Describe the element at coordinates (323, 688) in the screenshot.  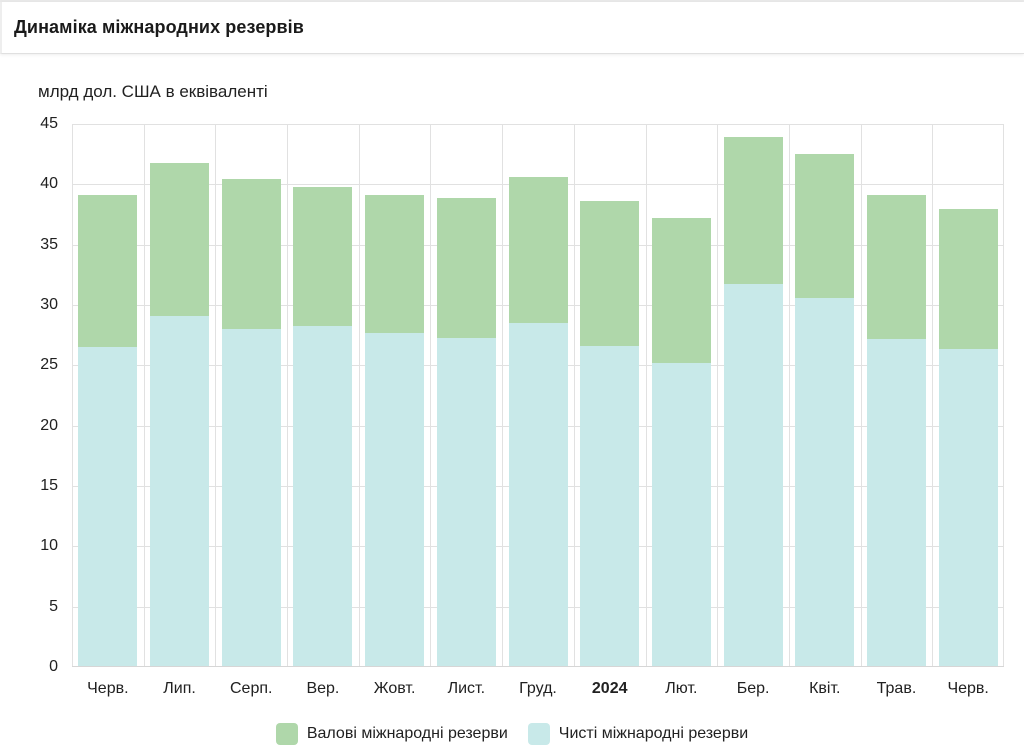
I see `x-axis-label: Вер.` at that location.